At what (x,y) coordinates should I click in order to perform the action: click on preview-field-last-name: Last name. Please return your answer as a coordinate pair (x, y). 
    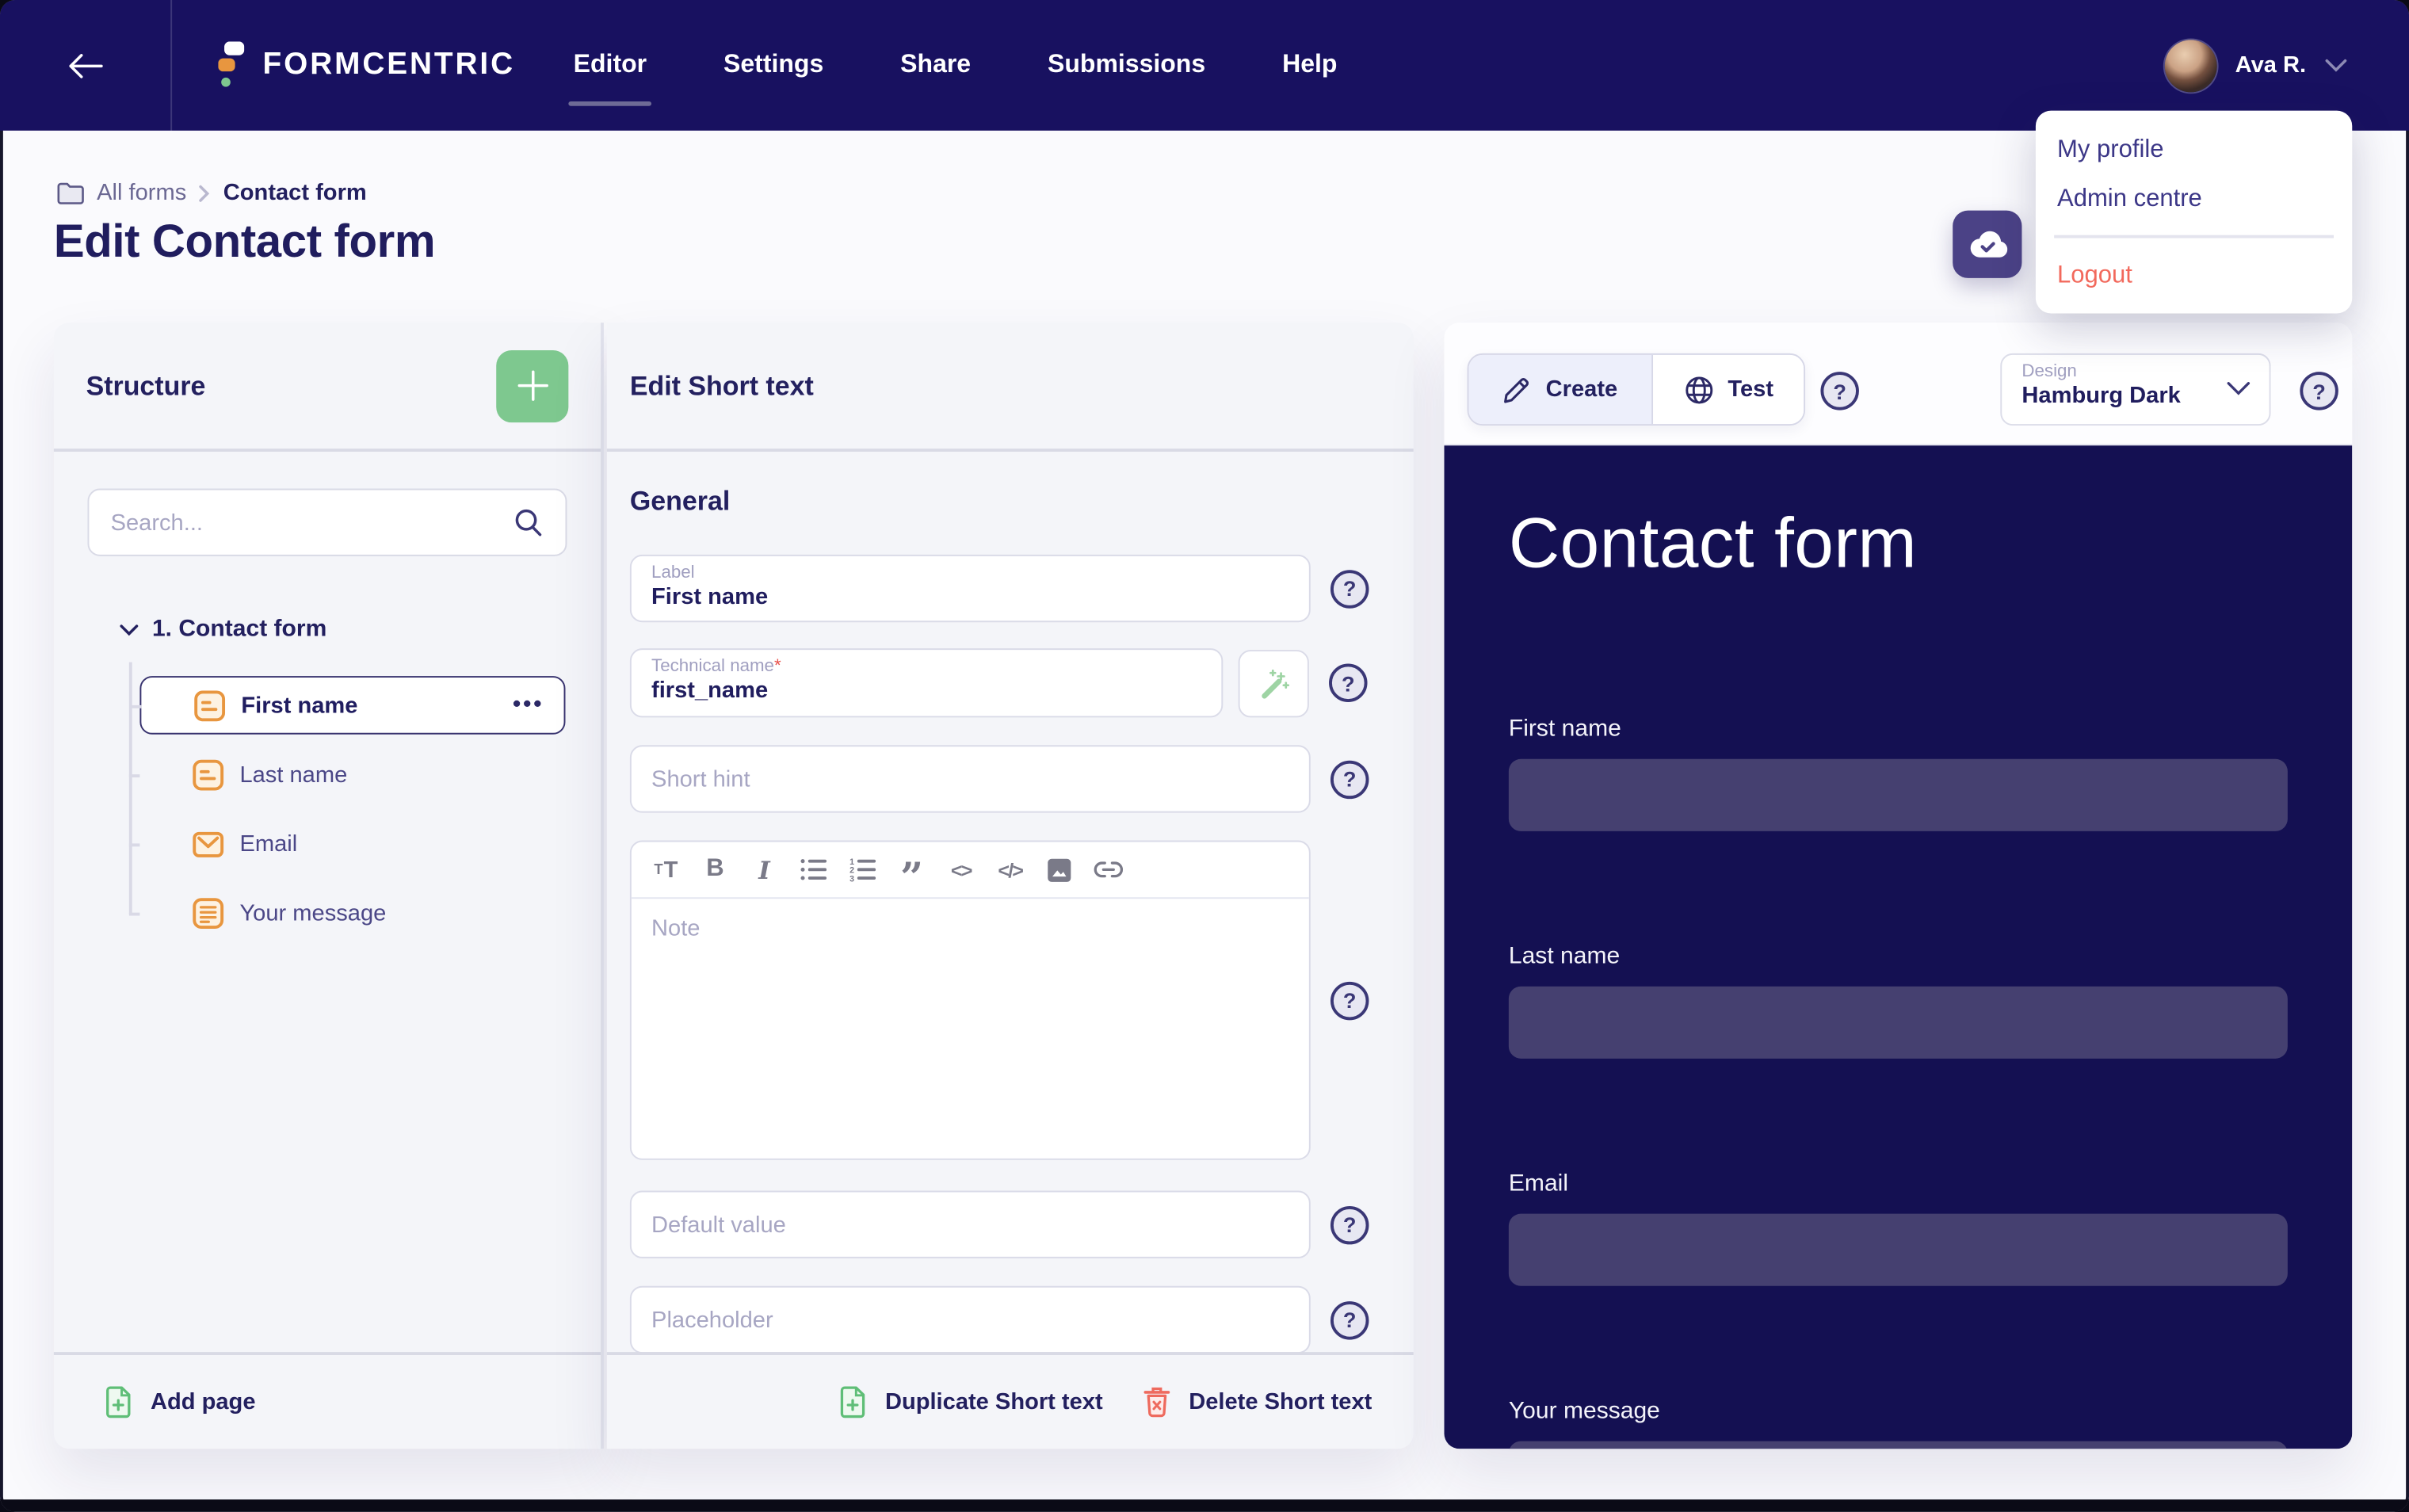
    Looking at the image, I should click on (1898, 1001).